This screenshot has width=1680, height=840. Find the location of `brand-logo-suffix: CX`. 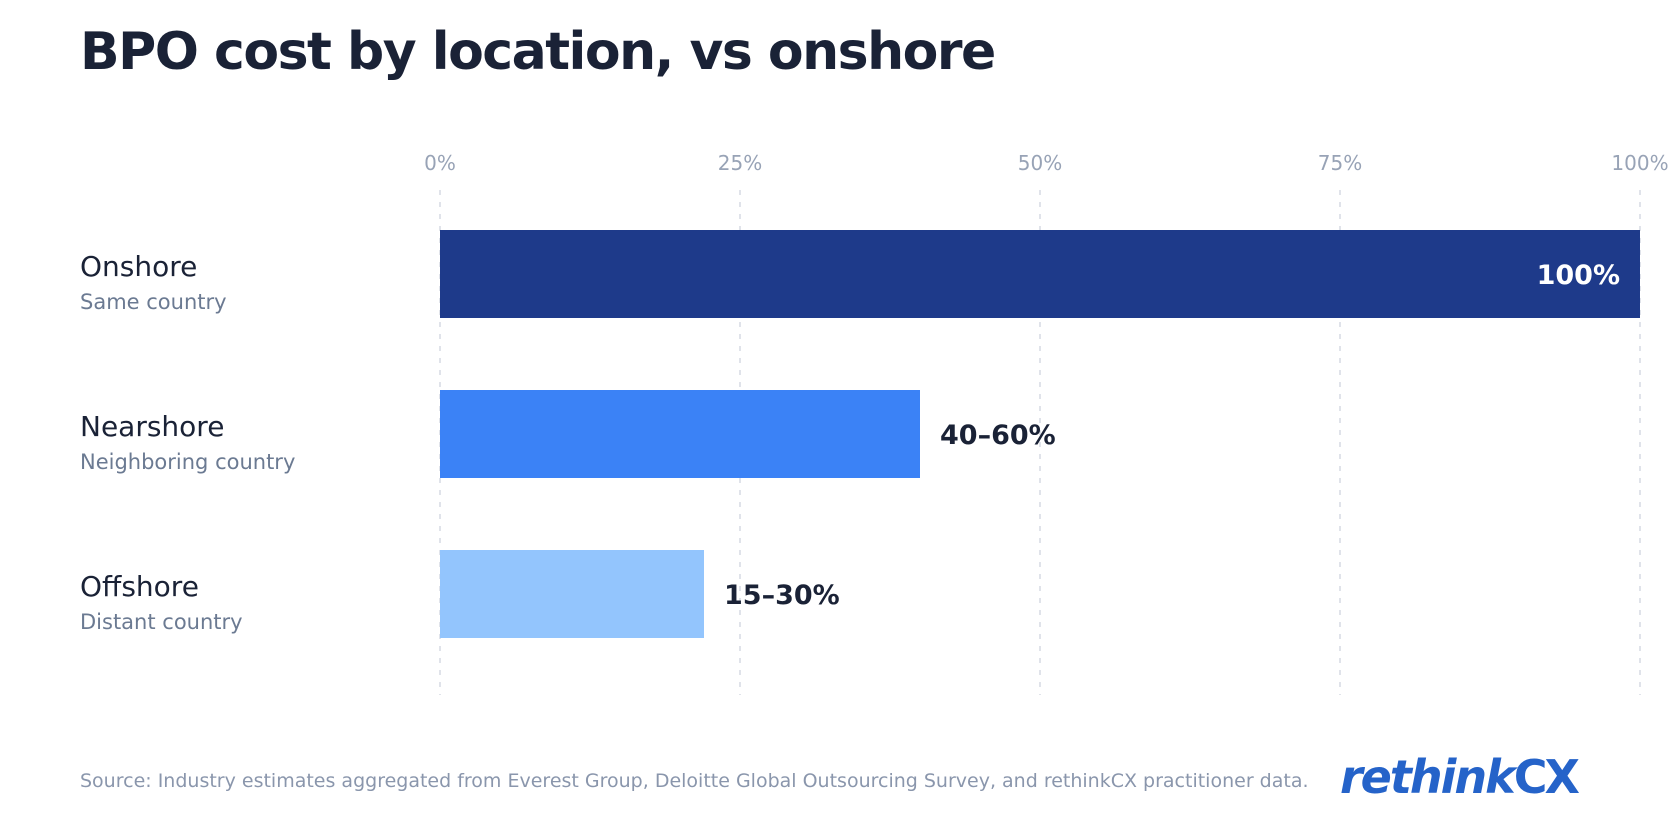

brand-logo-suffix: CX is located at coordinates (1546, 777).